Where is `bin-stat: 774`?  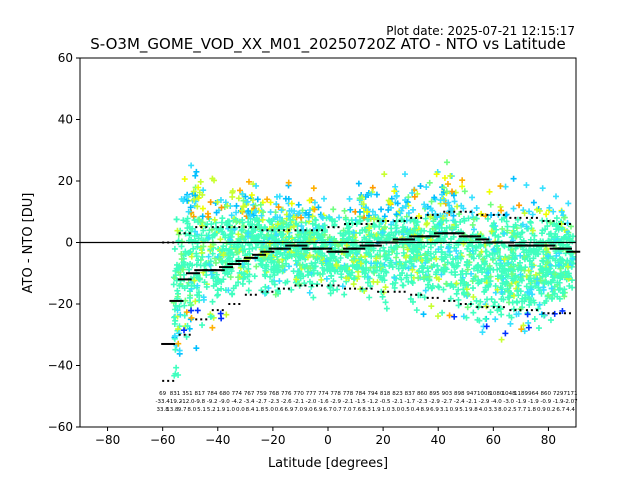 bin-stat: 774 is located at coordinates (323, 394).